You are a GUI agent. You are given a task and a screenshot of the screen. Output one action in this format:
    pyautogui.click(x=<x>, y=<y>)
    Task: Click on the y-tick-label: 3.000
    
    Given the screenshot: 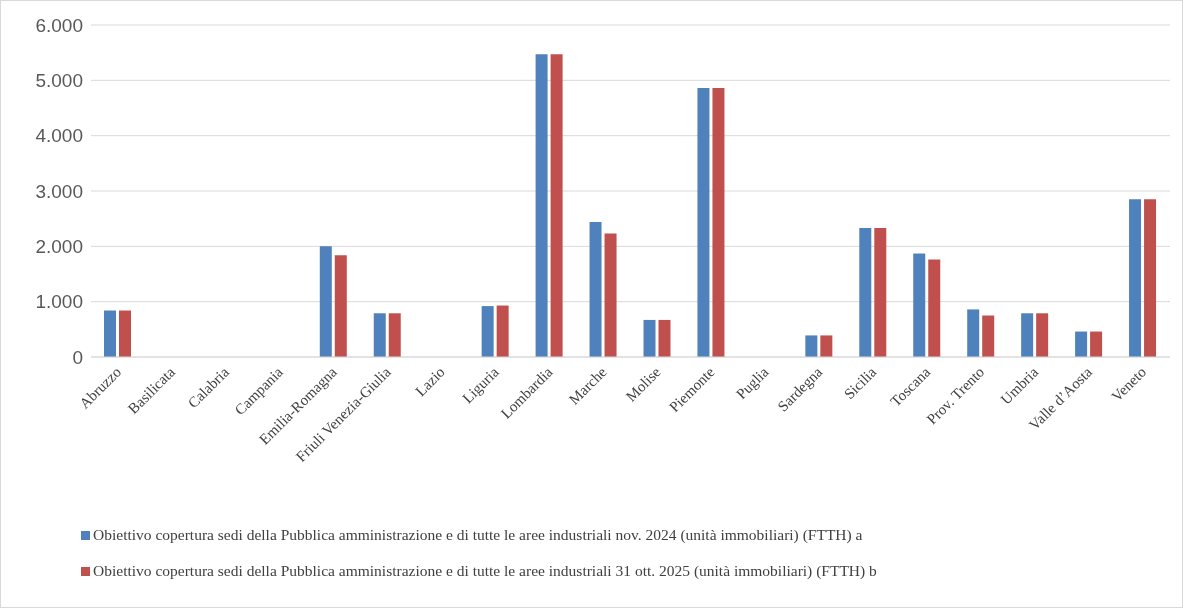 What is the action you would take?
    pyautogui.click(x=59, y=191)
    